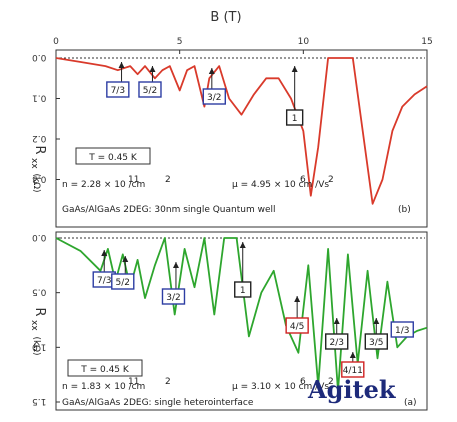 The image size is (457, 422). Describe the element at coordinates (38, 319) in the screenshot. I see `panel-b-y-axis-title: R xx` at that location.